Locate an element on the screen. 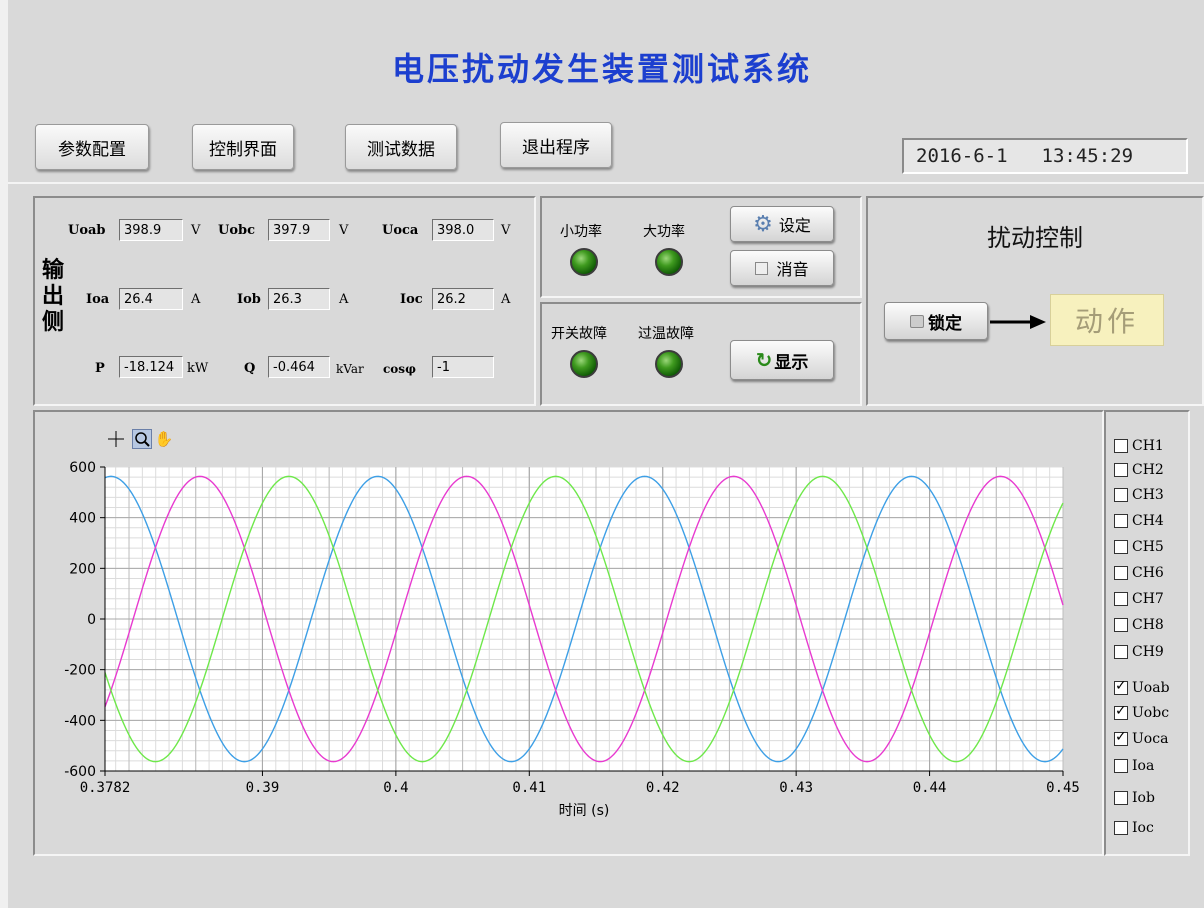 The width and height of the screenshot is (1204, 908). switch-fault-led is located at coordinates (584, 364).